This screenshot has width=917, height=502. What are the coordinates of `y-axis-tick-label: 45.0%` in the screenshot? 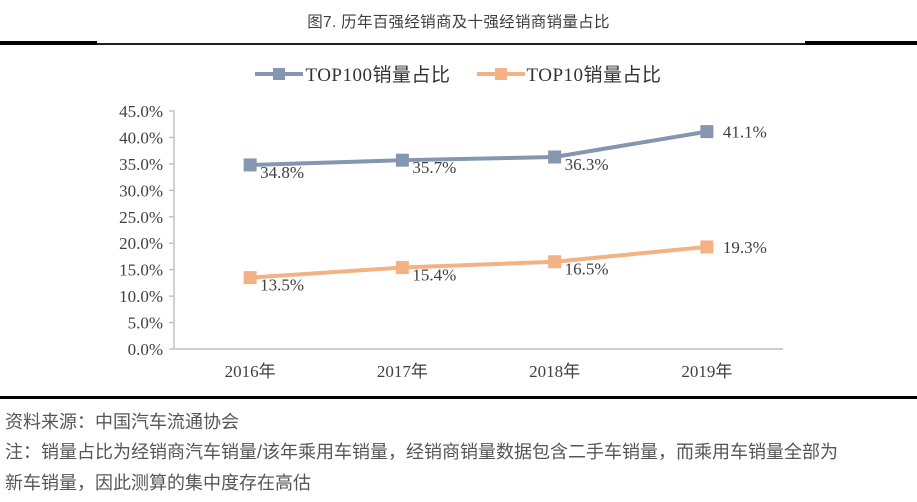 It's located at (141, 111).